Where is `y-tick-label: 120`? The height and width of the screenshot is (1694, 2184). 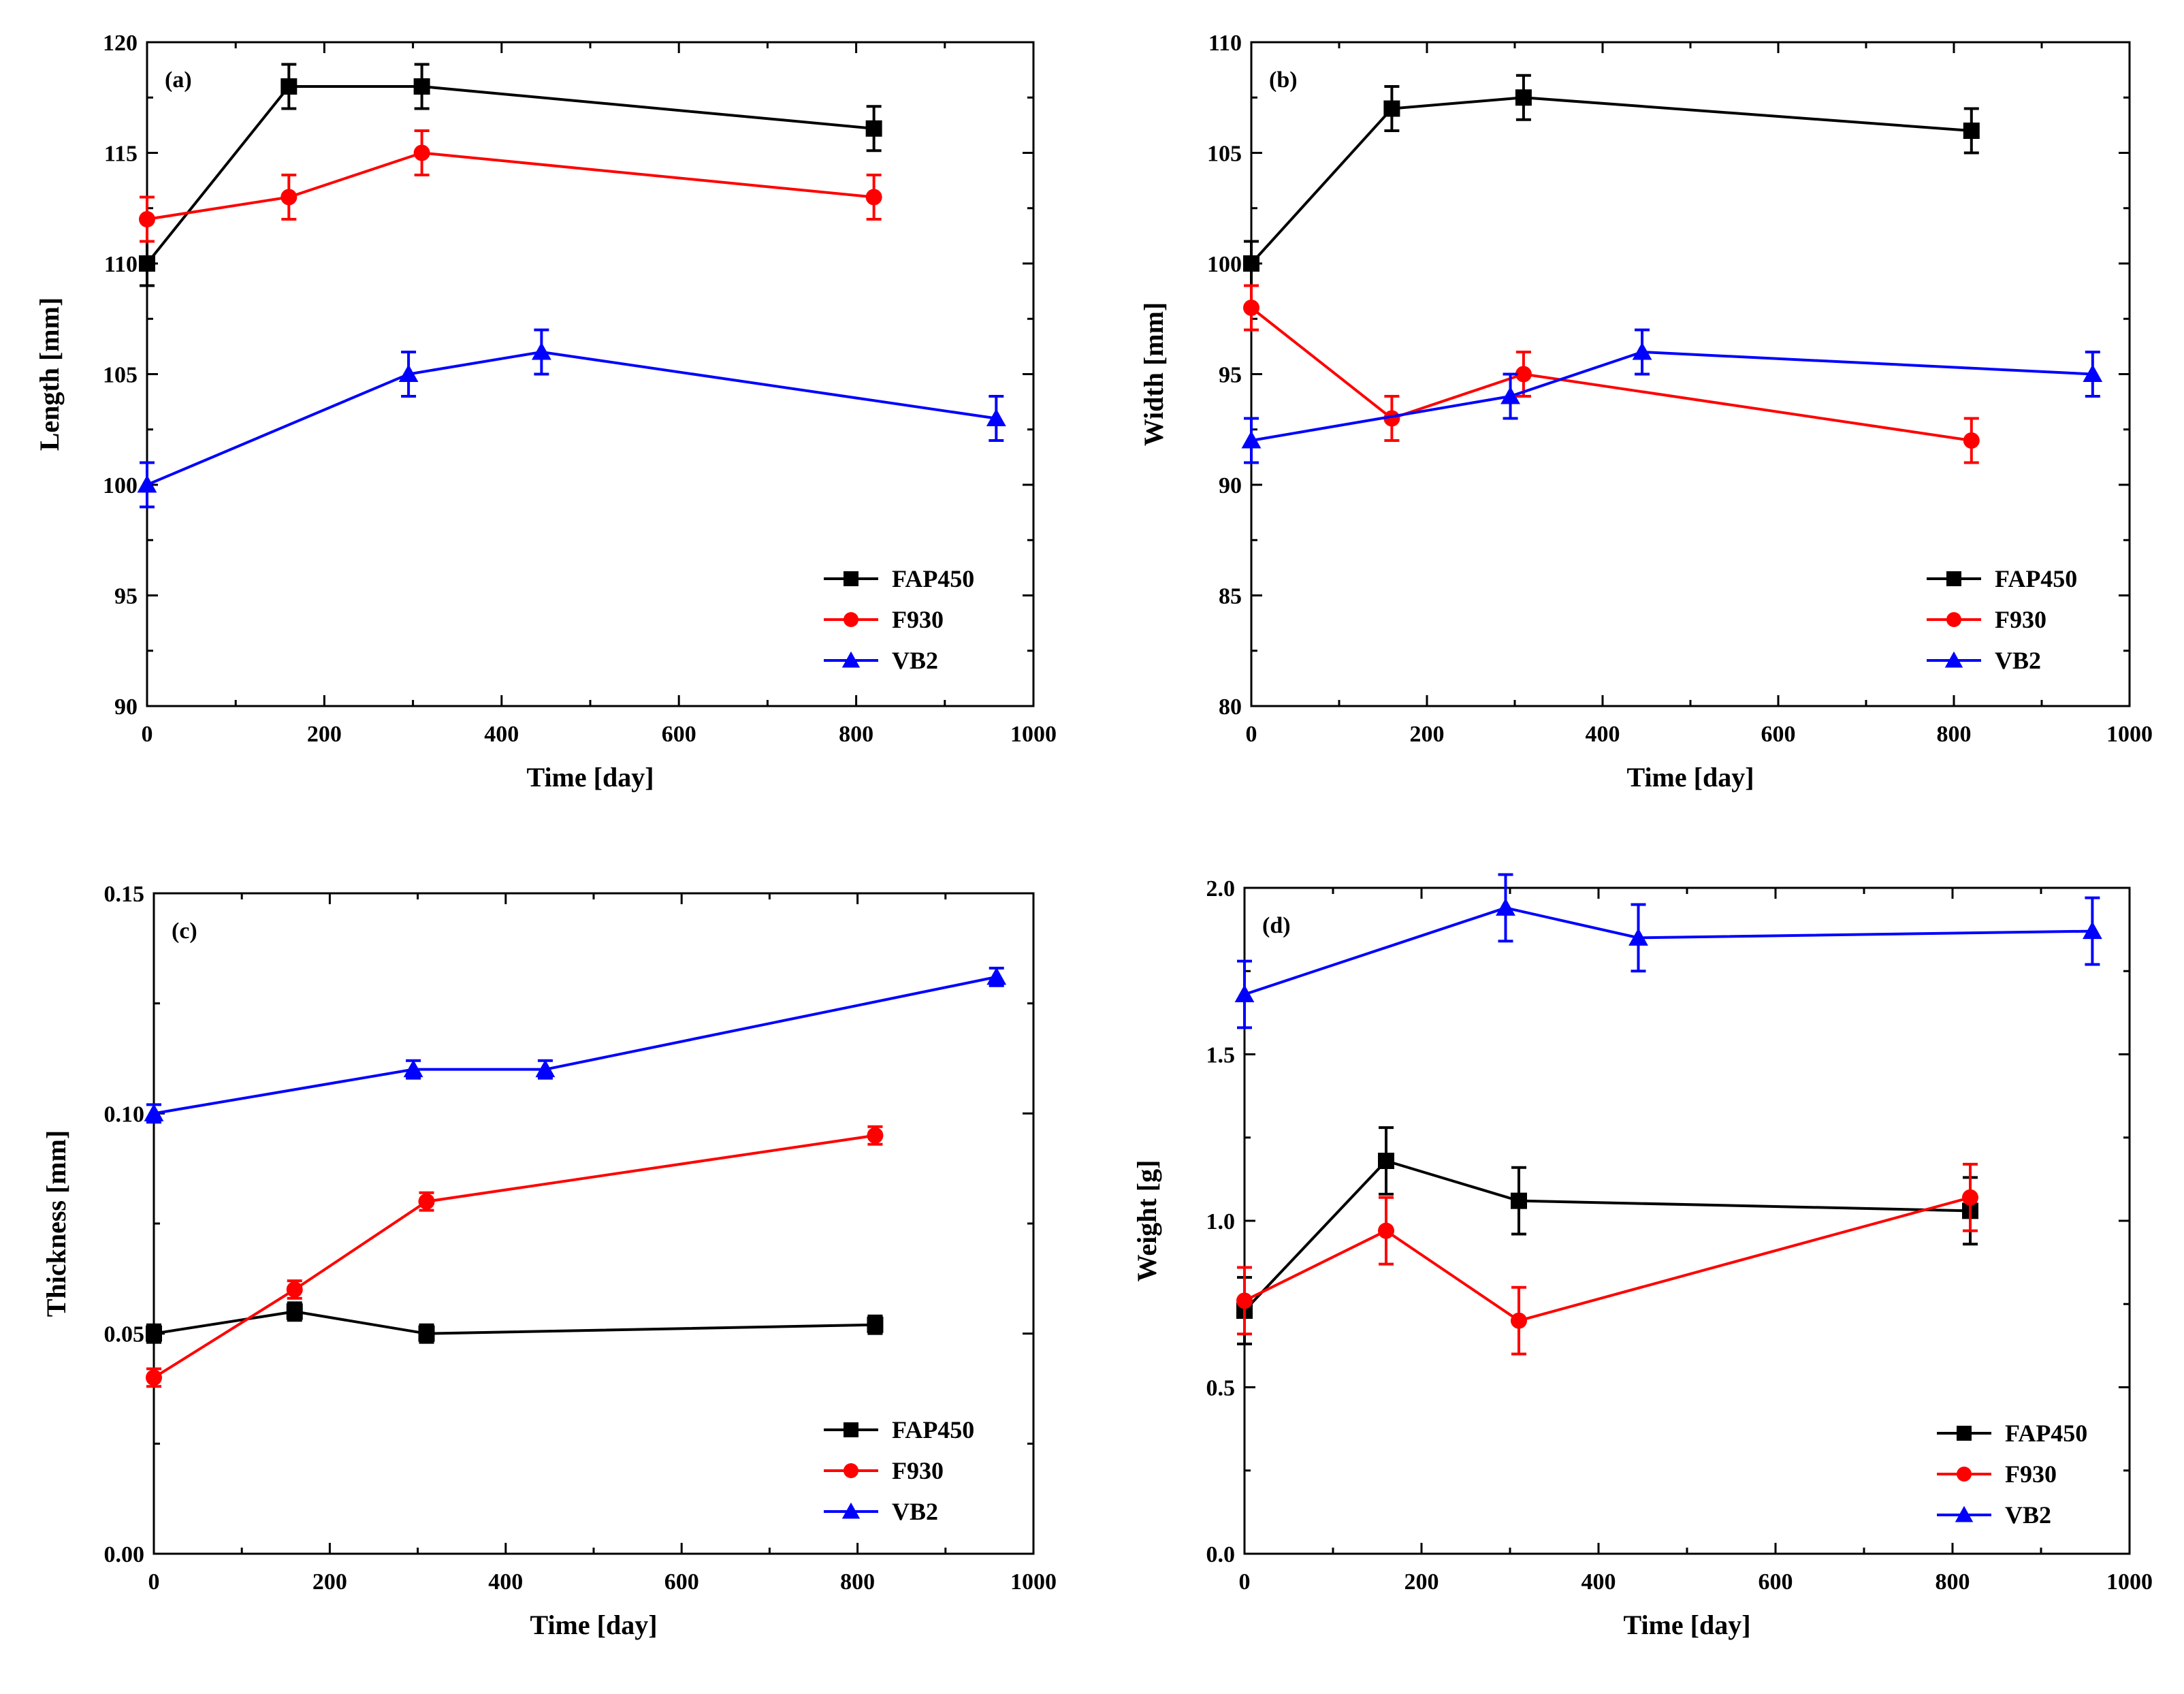
y-tick-label: 120 is located at coordinates (121, 44).